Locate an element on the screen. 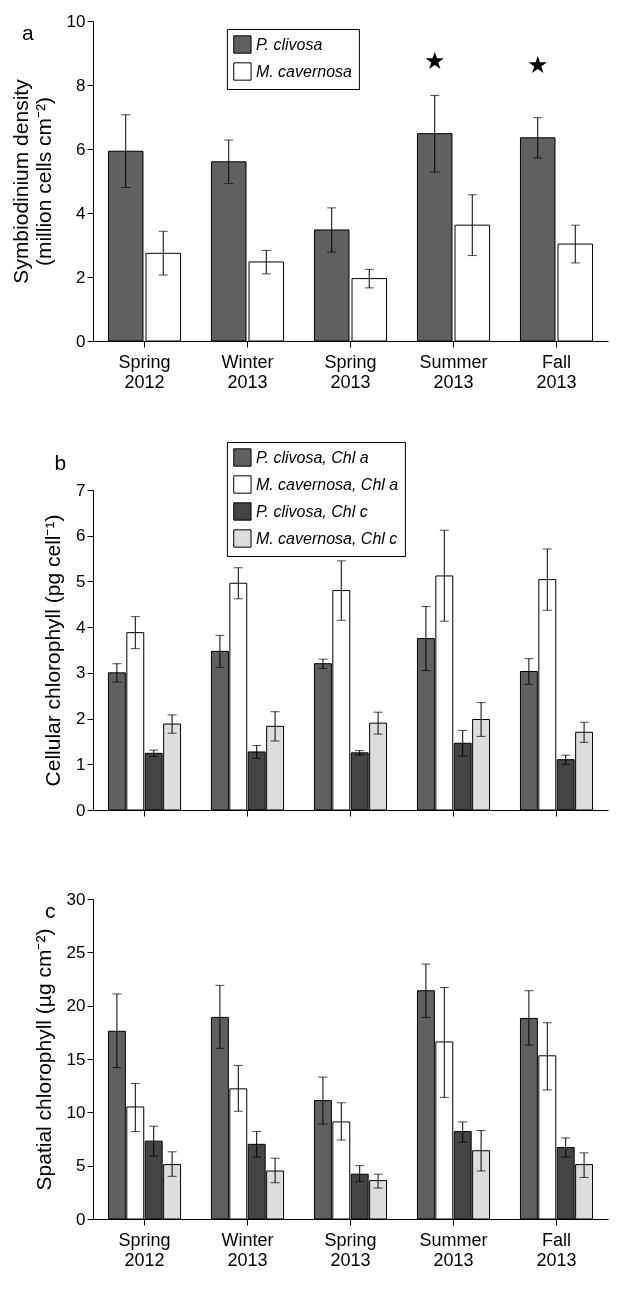 The image size is (630, 1309). y-tick-label: 7 is located at coordinates (81, 490).